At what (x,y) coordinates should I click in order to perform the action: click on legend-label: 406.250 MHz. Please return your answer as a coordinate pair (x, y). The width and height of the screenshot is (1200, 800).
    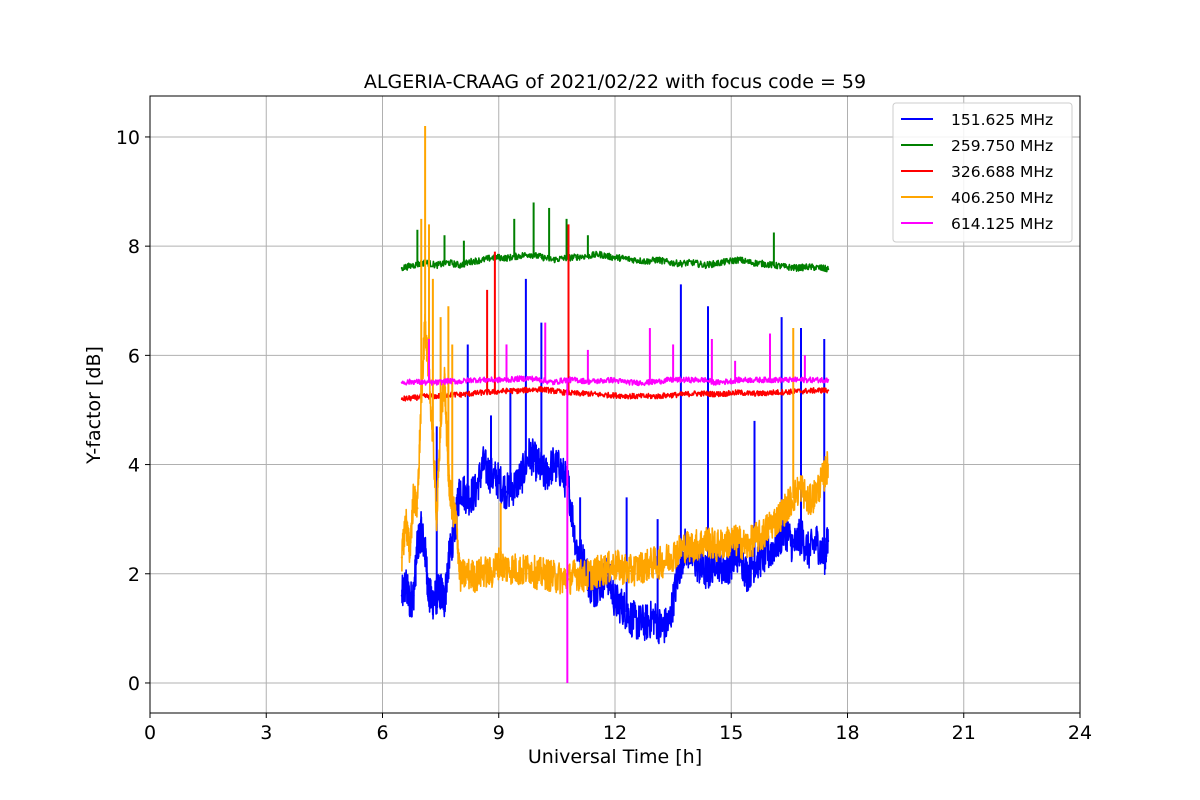
    Looking at the image, I should click on (1002, 198).